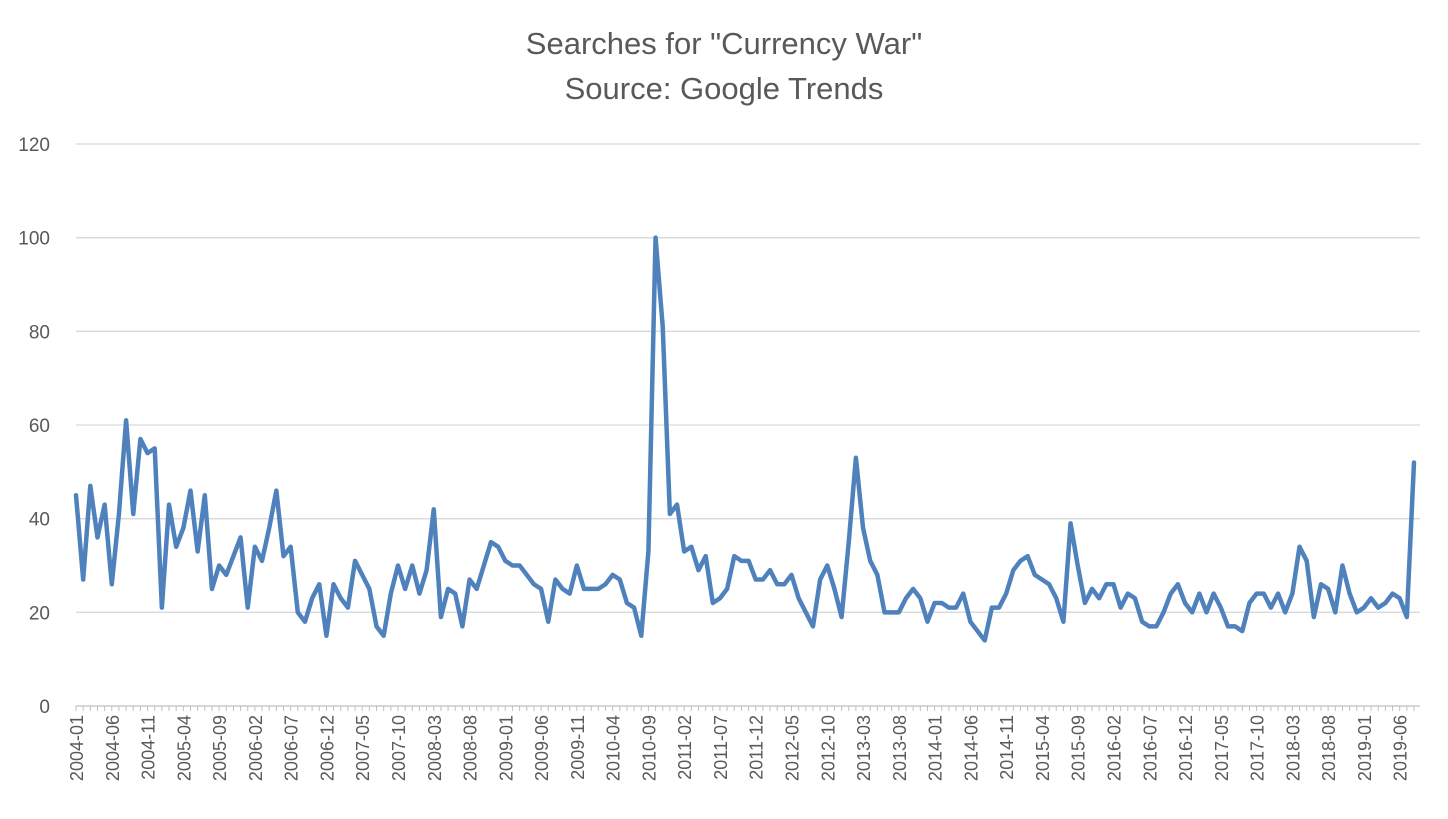  What do you see at coordinates (44, 707) in the screenshot?
I see `y-tick-label: 0` at bounding box center [44, 707].